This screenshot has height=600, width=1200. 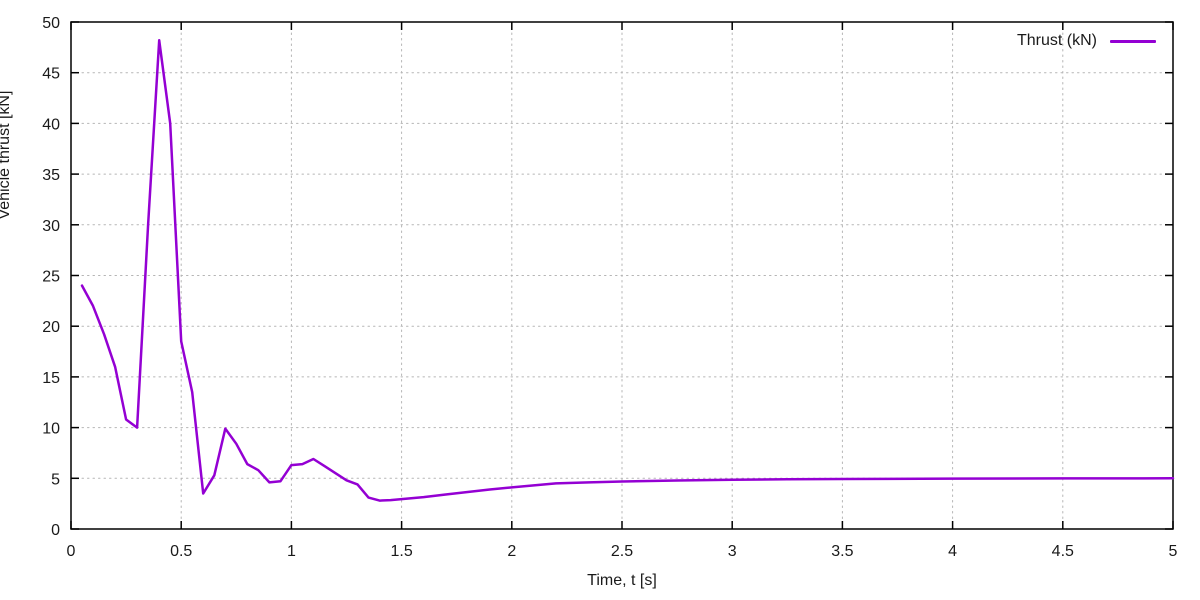 I want to click on y-tick-label: 50, so click(x=51, y=23).